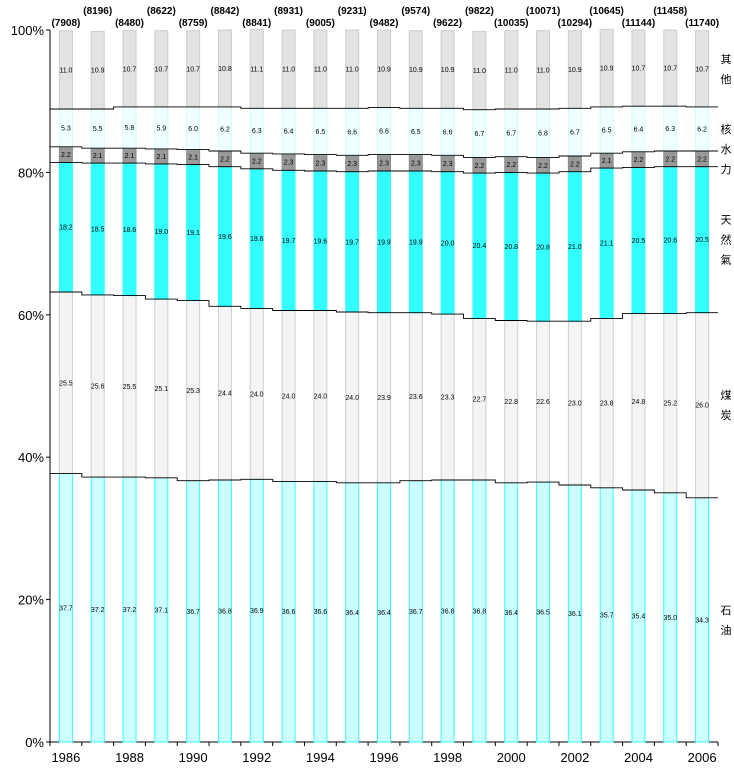  What do you see at coordinates (702, 240) in the screenshot?
I see `data-label-gas: 20.5` at bounding box center [702, 240].